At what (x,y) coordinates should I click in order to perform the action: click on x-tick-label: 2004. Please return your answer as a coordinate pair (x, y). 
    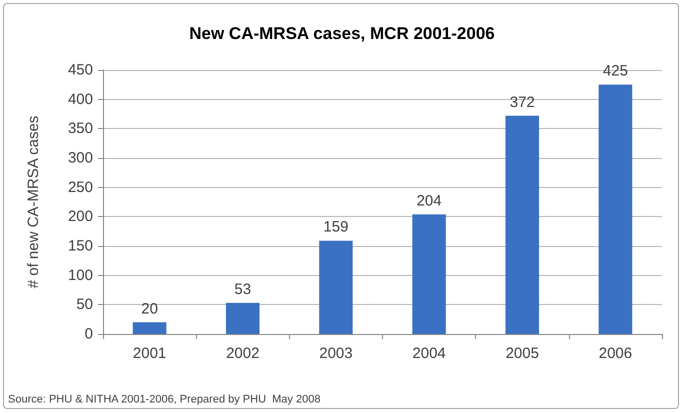
    Looking at the image, I should click on (429, 353).